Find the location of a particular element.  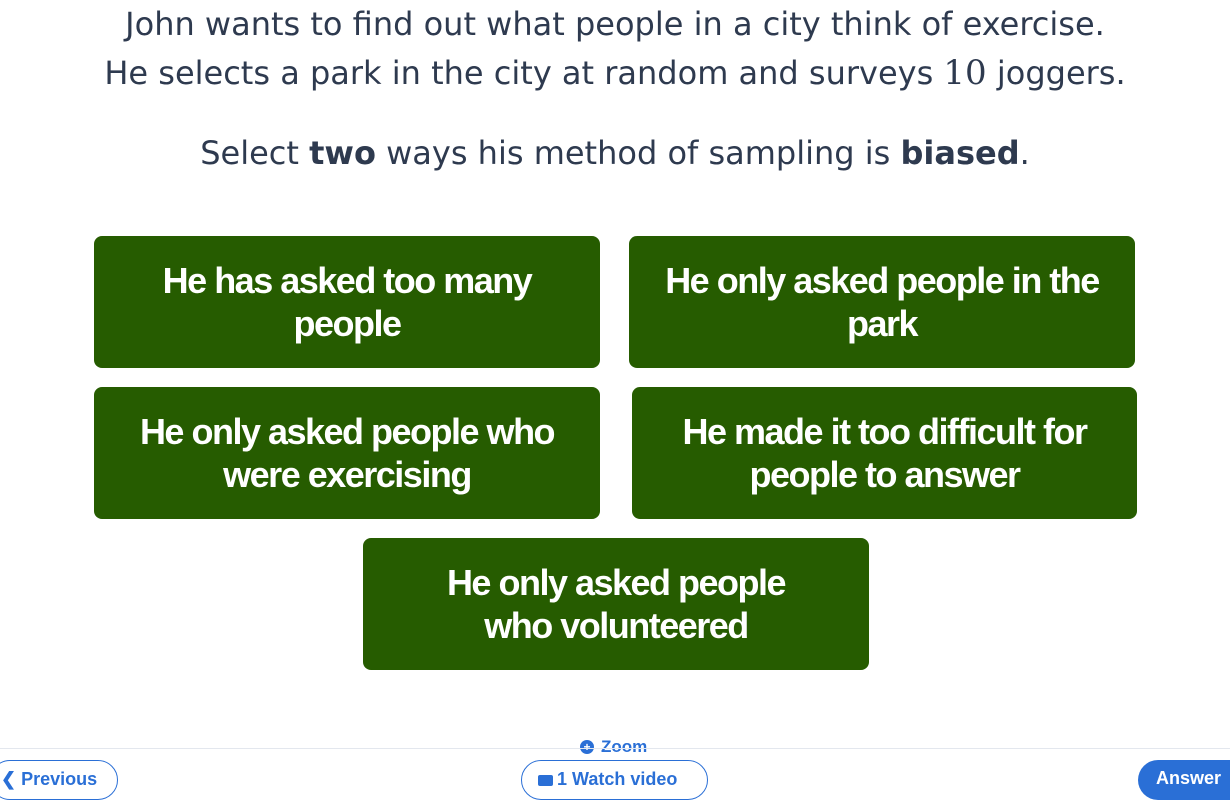

answer-option-line-1: He has asked too many people is located at coordinates (347, 302).